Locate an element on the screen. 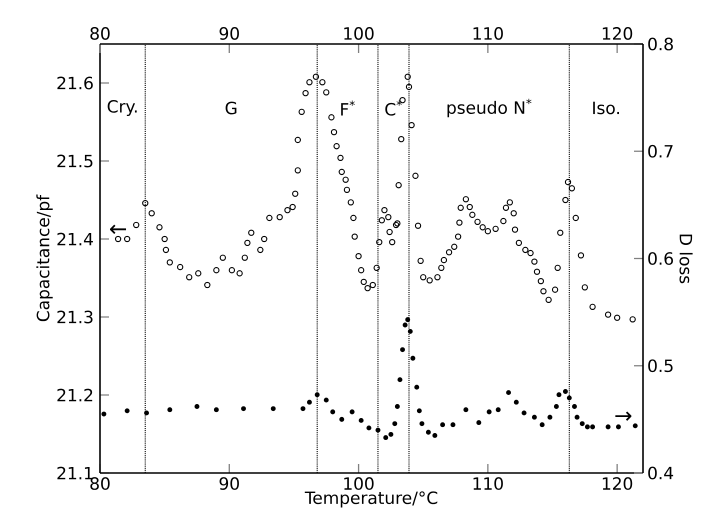  x2-tick-label: 120 is located at coordinates (617, 33).